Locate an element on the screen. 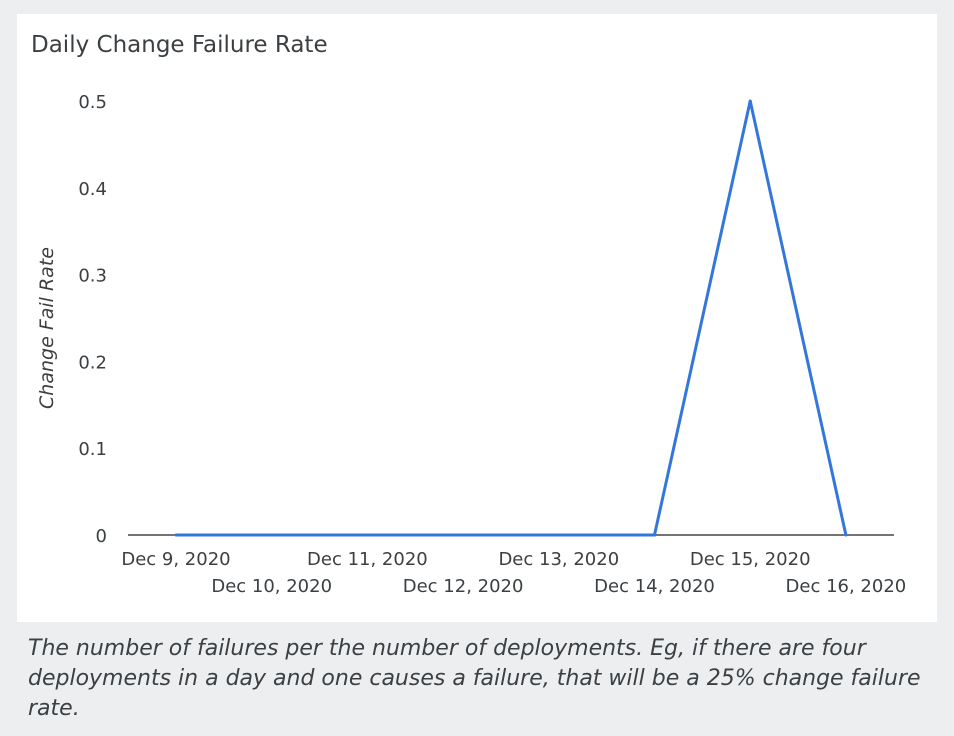 The width and height of the screenshot is (954, 736). y-axis-title: Change Fail Rate is located at coordinates (47, 328).